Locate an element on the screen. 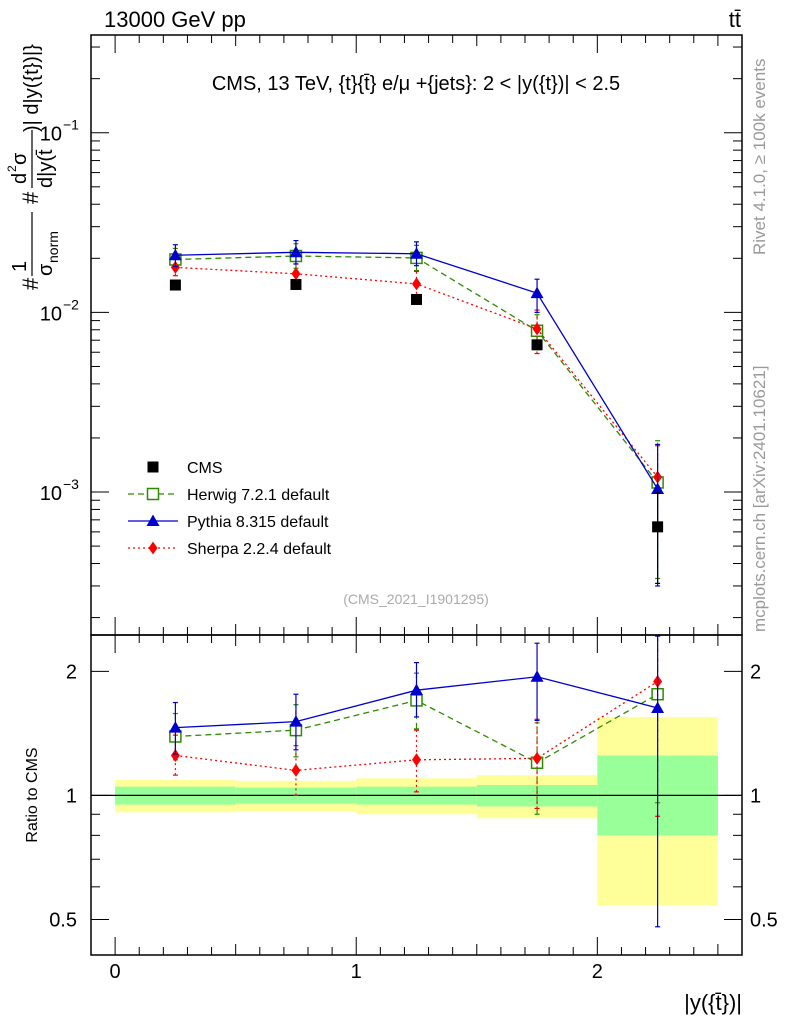 The image size is (786, 1024). pythia-legend-marker is located at coordinates (153, 520).